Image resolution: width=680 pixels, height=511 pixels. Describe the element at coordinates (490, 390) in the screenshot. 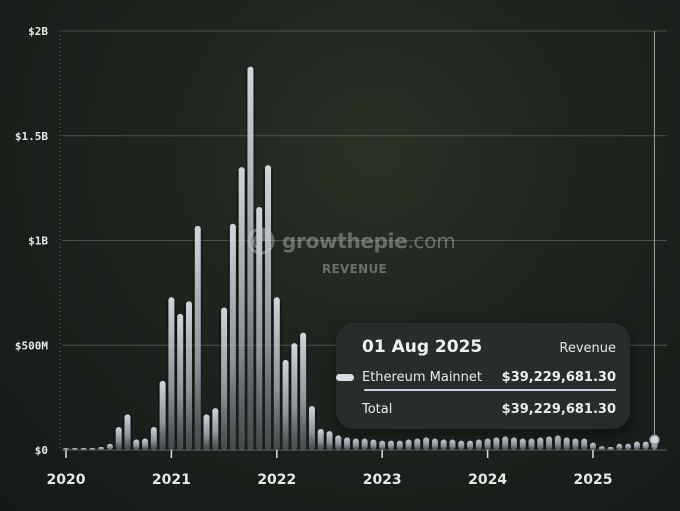

I see `tooltip-share-bar` at that location.